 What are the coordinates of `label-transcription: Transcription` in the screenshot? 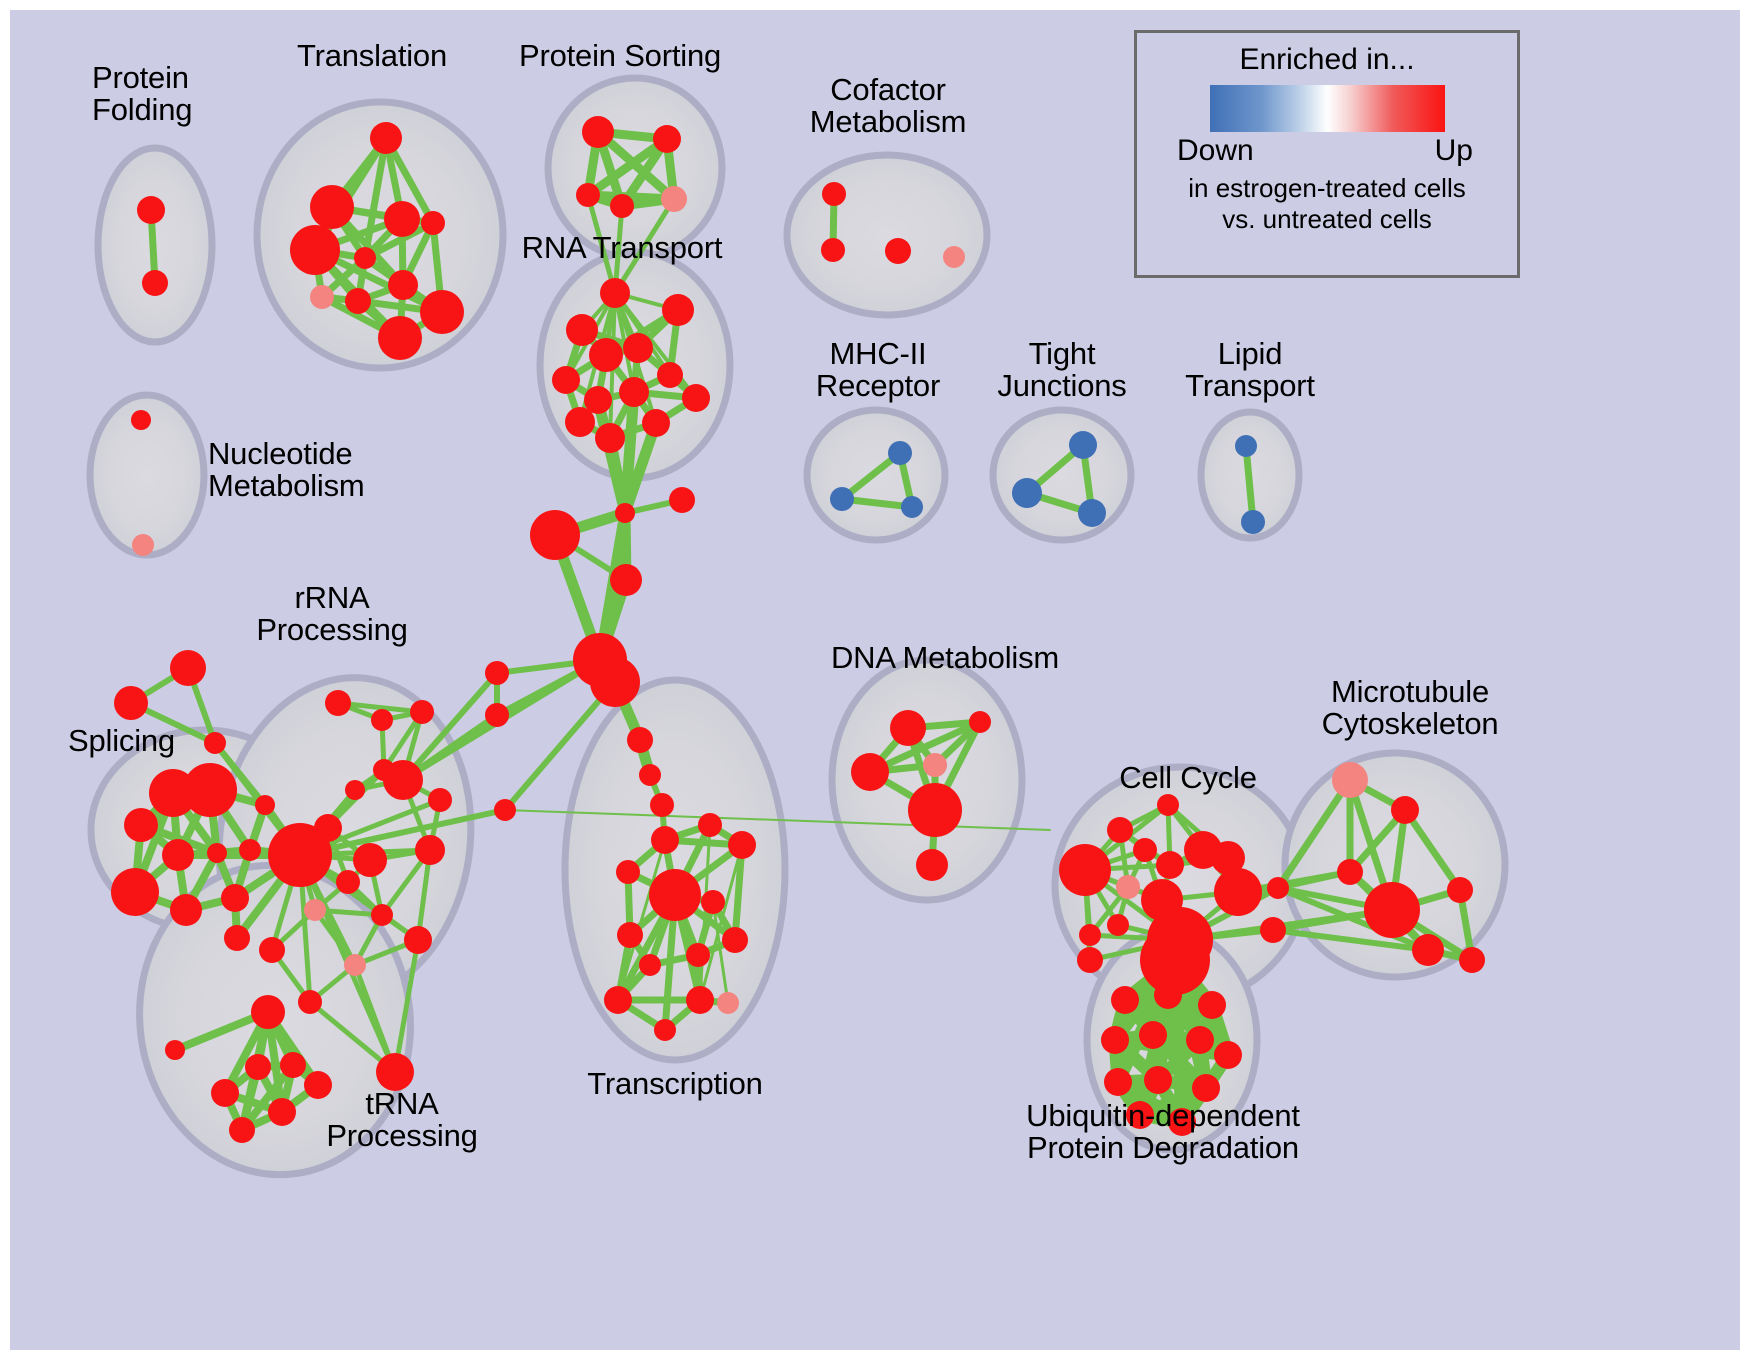 It's located at (675, 1083).